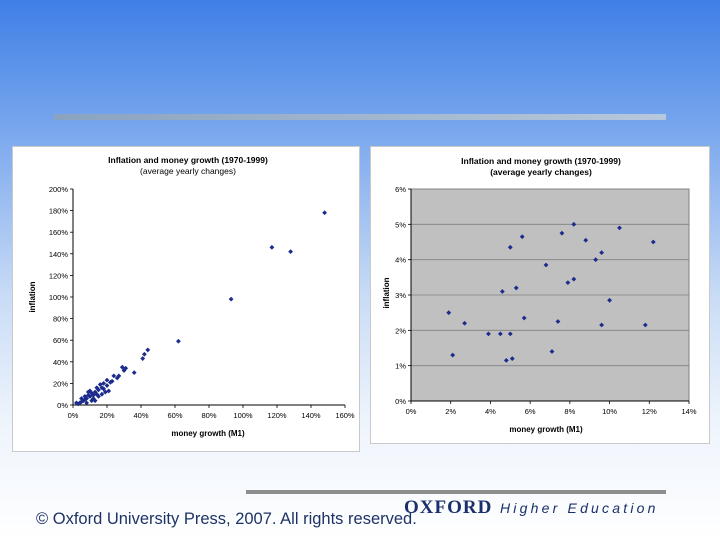  Describe the element at coordinates (448, 507) in the screenshot. I see `publisher-logo: OXFORD` at that location.